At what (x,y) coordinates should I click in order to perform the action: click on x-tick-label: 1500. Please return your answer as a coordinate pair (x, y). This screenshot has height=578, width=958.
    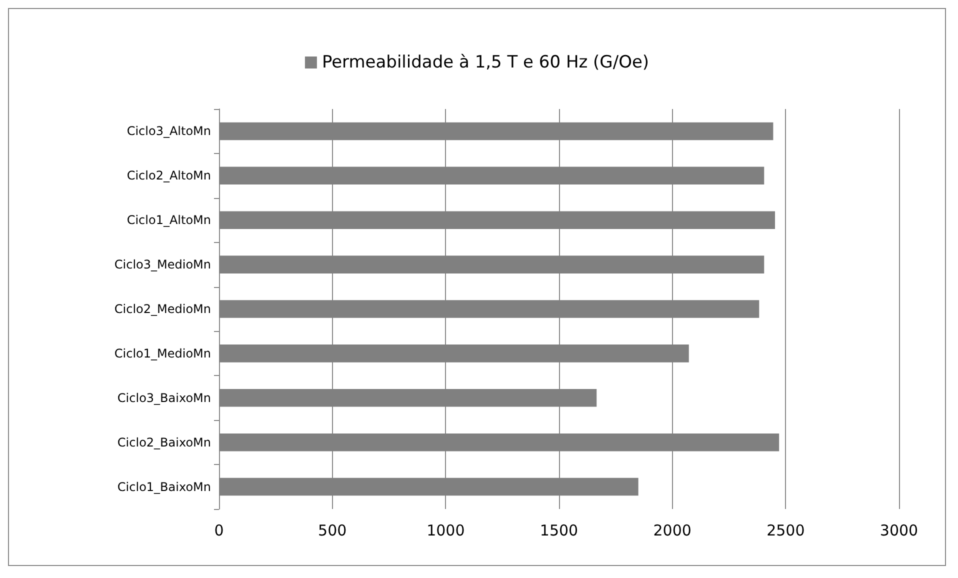
    Looking at the image, I should click on (559, 531).